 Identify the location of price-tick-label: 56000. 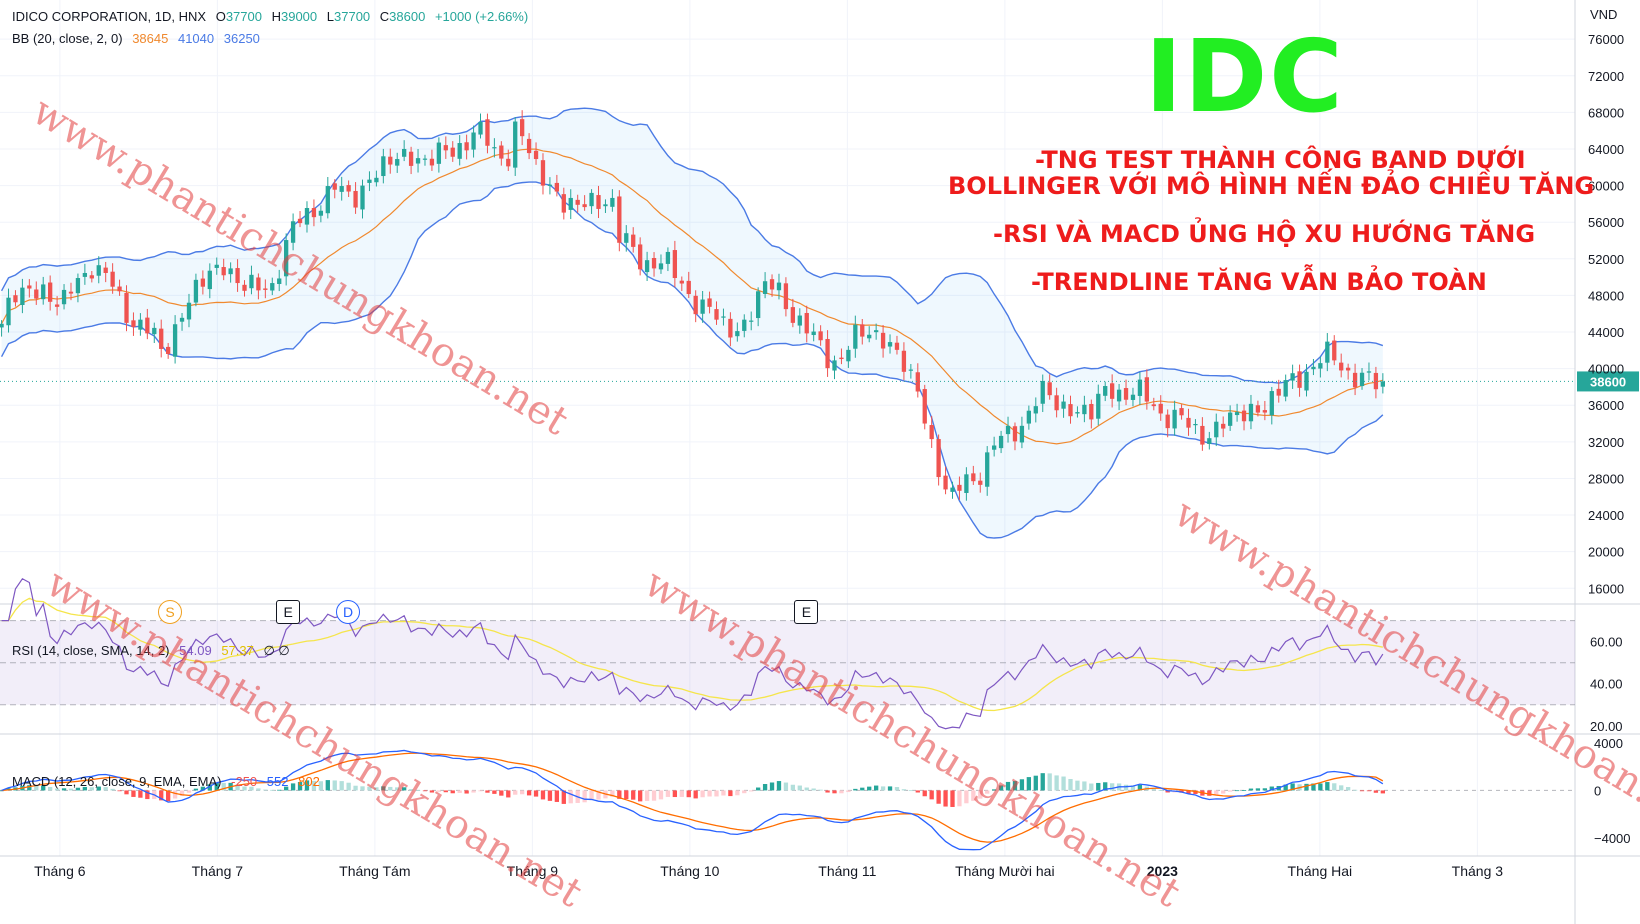
(1606, 222).